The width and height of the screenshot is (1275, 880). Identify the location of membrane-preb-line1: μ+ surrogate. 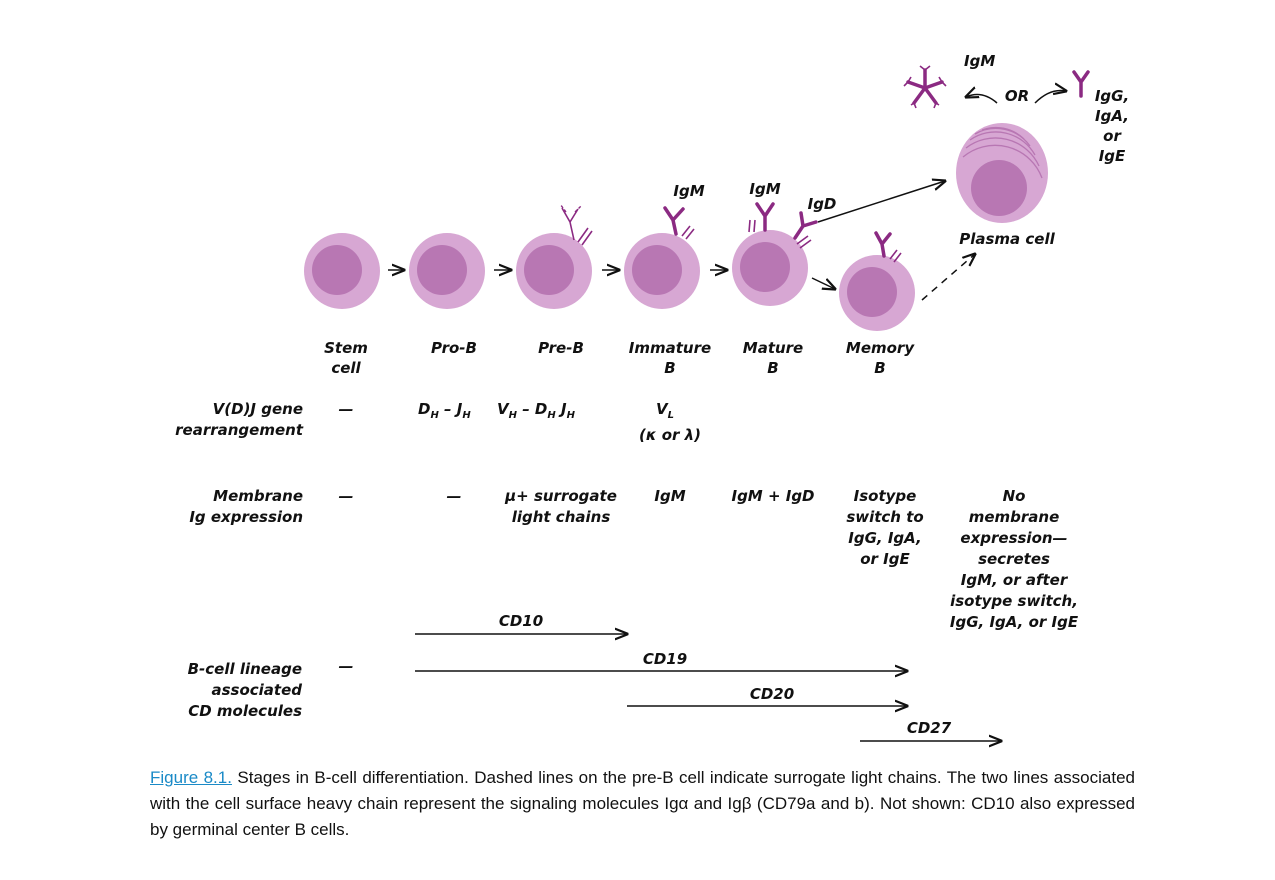
(560, 496).